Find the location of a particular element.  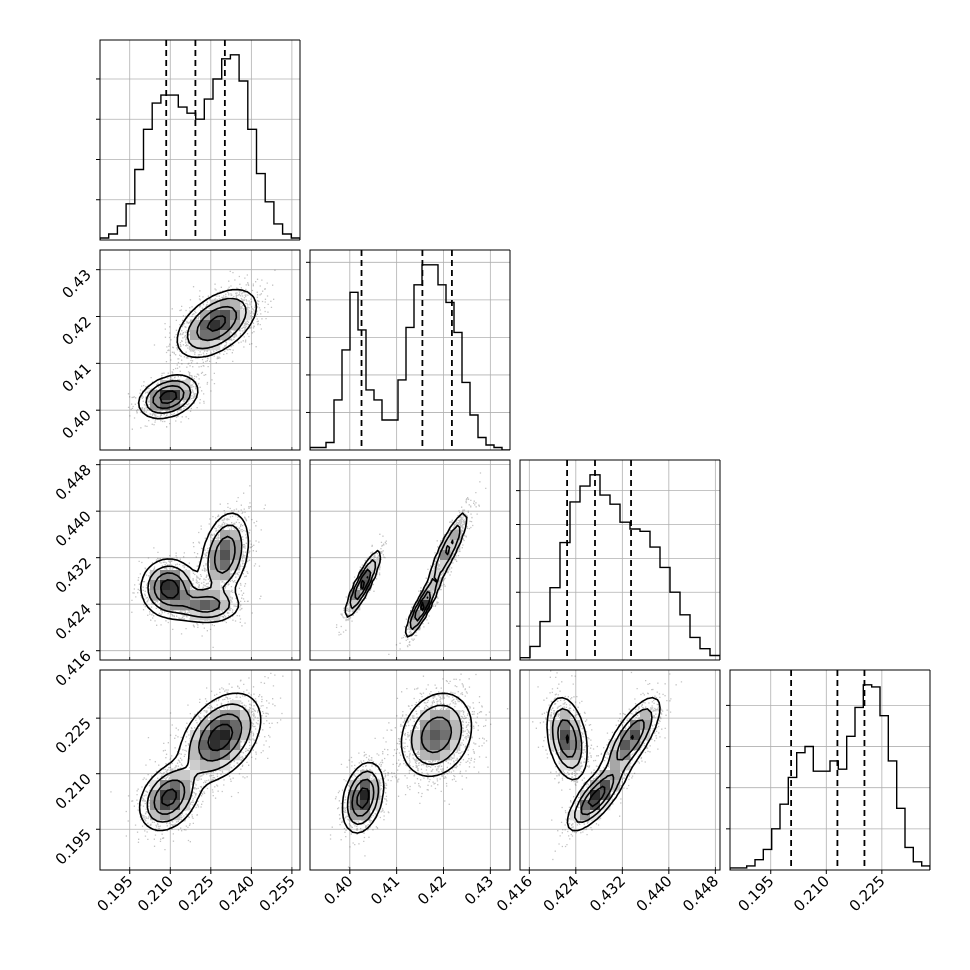

x-tick-label-0-1: 0.210 is located at coordinates (155, 893).